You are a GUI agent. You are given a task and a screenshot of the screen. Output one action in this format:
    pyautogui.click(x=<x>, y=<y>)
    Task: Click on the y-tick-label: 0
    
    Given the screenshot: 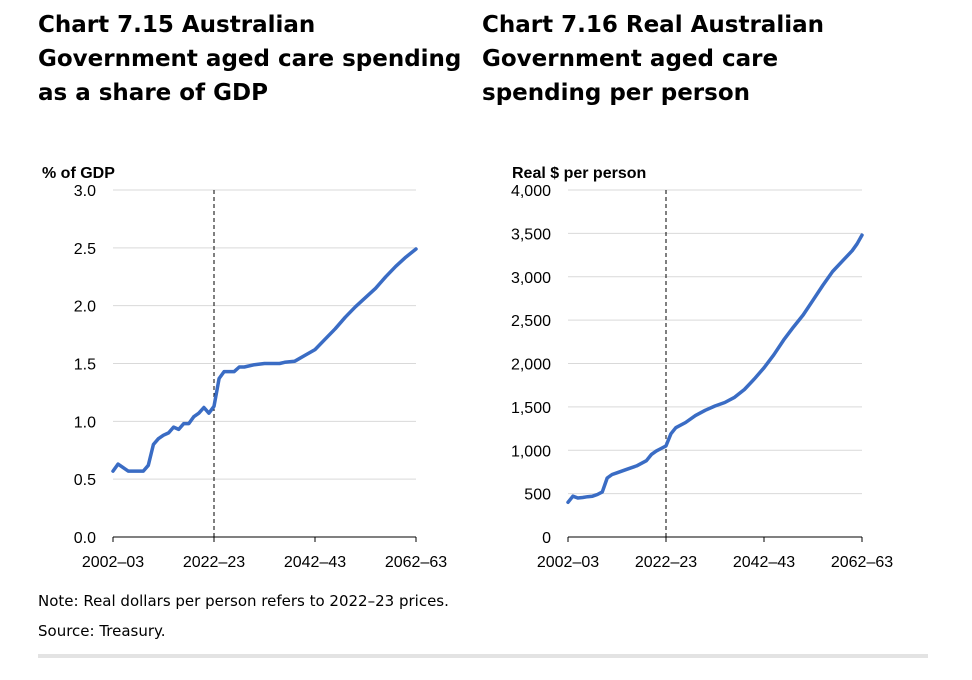 What is the action you would take?
    pyautogui.click(x=546, y=538)
    